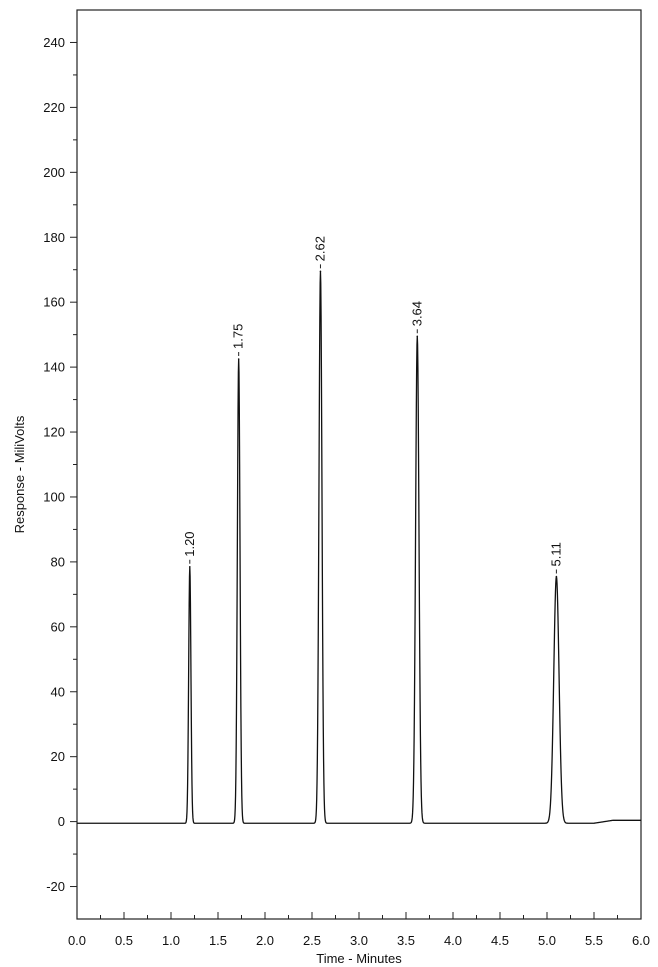 This screenshot has height=967, width=658. I want to click on y-tick-label: 20, so click(58, 756).